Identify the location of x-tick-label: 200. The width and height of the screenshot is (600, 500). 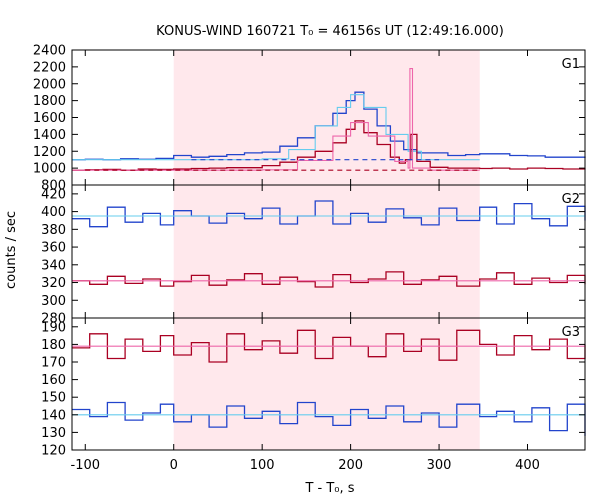
(350, 465).